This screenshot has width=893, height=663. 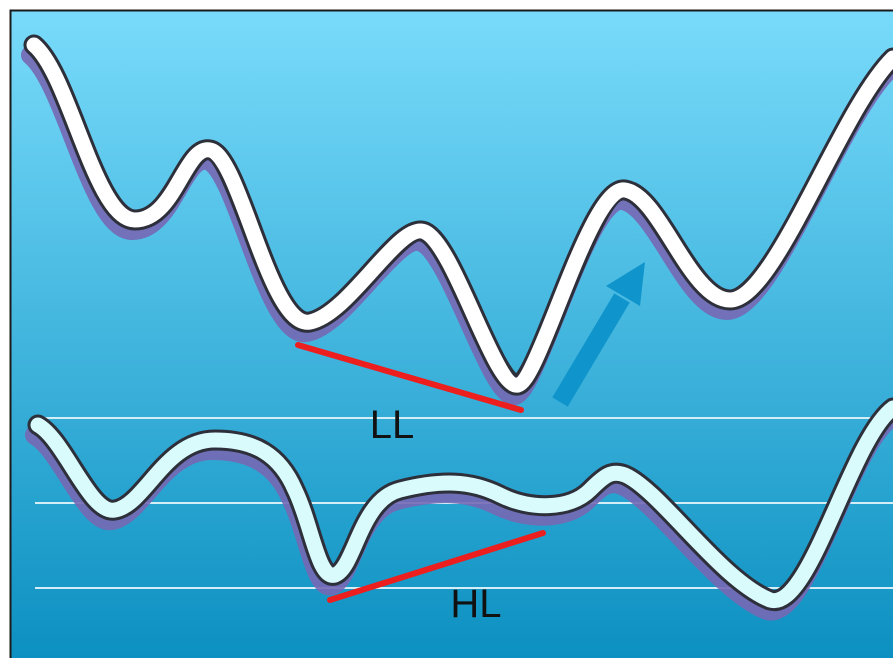 I want to click on lower-low-label: LL, so click(x=392, y=425).